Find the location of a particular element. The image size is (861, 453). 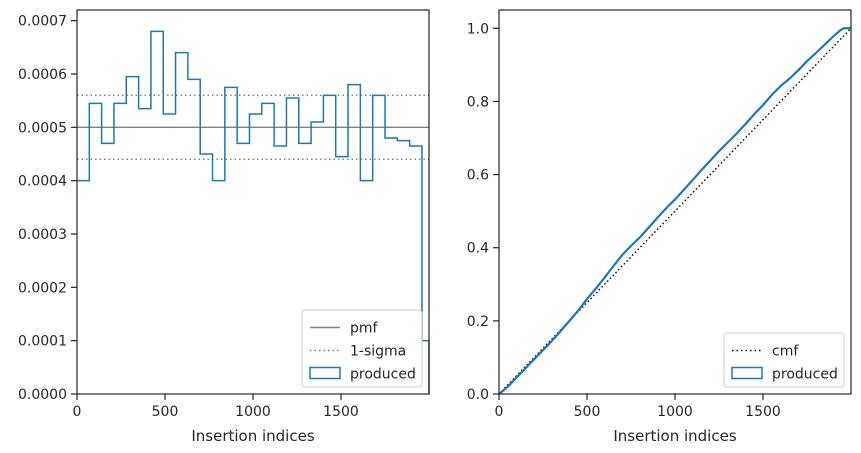

right-x-axis-label: Insertion indices is located at coordinates (674, 436).